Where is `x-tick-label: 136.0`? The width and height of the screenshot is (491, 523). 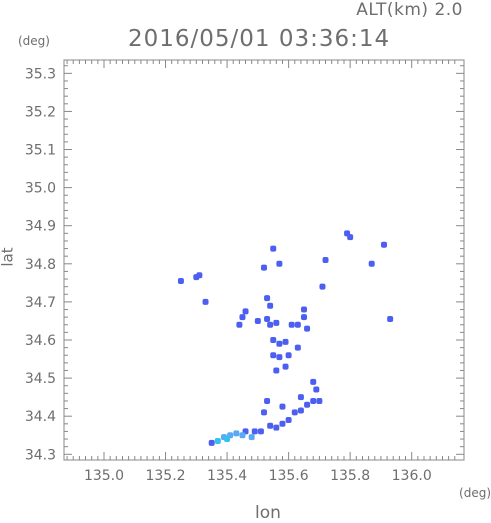 x-tick-label: 136.0 is located at coordinates (412, 476).